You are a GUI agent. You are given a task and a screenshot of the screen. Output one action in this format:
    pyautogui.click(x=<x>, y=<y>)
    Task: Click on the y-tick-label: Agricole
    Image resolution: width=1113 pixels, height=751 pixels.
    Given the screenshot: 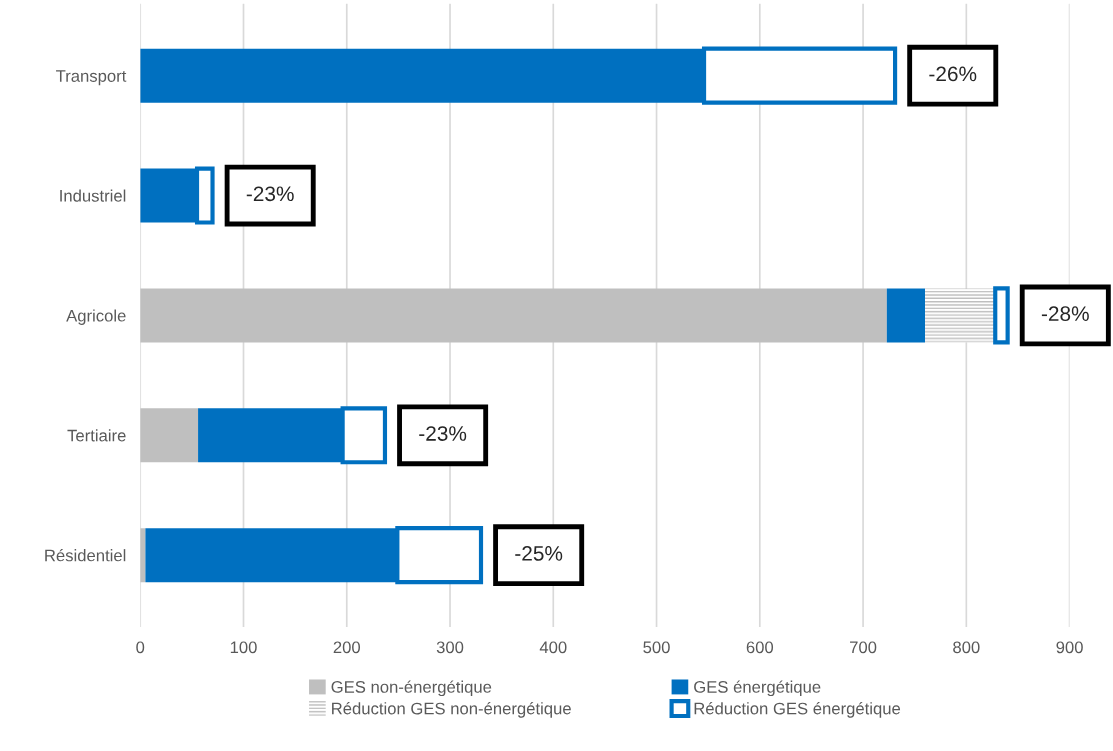 What is the action you would take?
    pyautogui.click(x=96, y=317)
    